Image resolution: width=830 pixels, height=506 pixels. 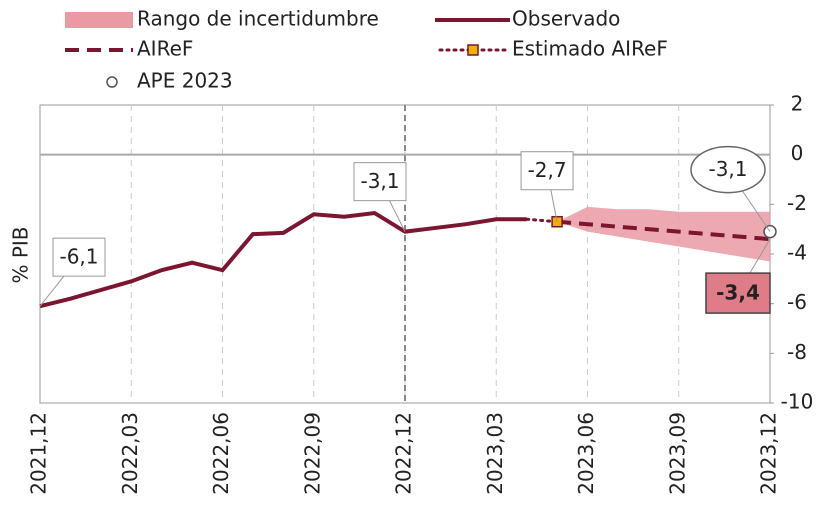 I want to click on x-tick-label: 2022,09, so click(x=312, y=453).